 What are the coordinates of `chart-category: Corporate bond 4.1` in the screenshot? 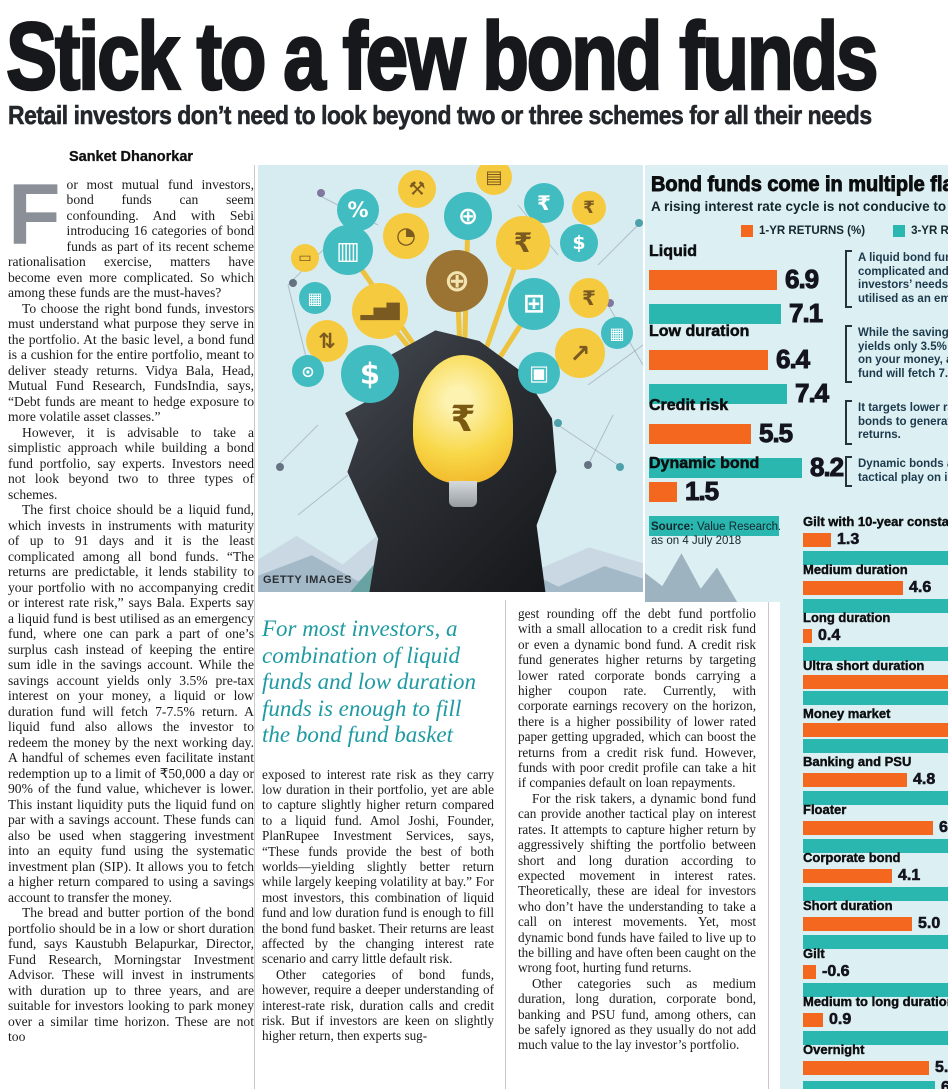 It's located at (875, 875).